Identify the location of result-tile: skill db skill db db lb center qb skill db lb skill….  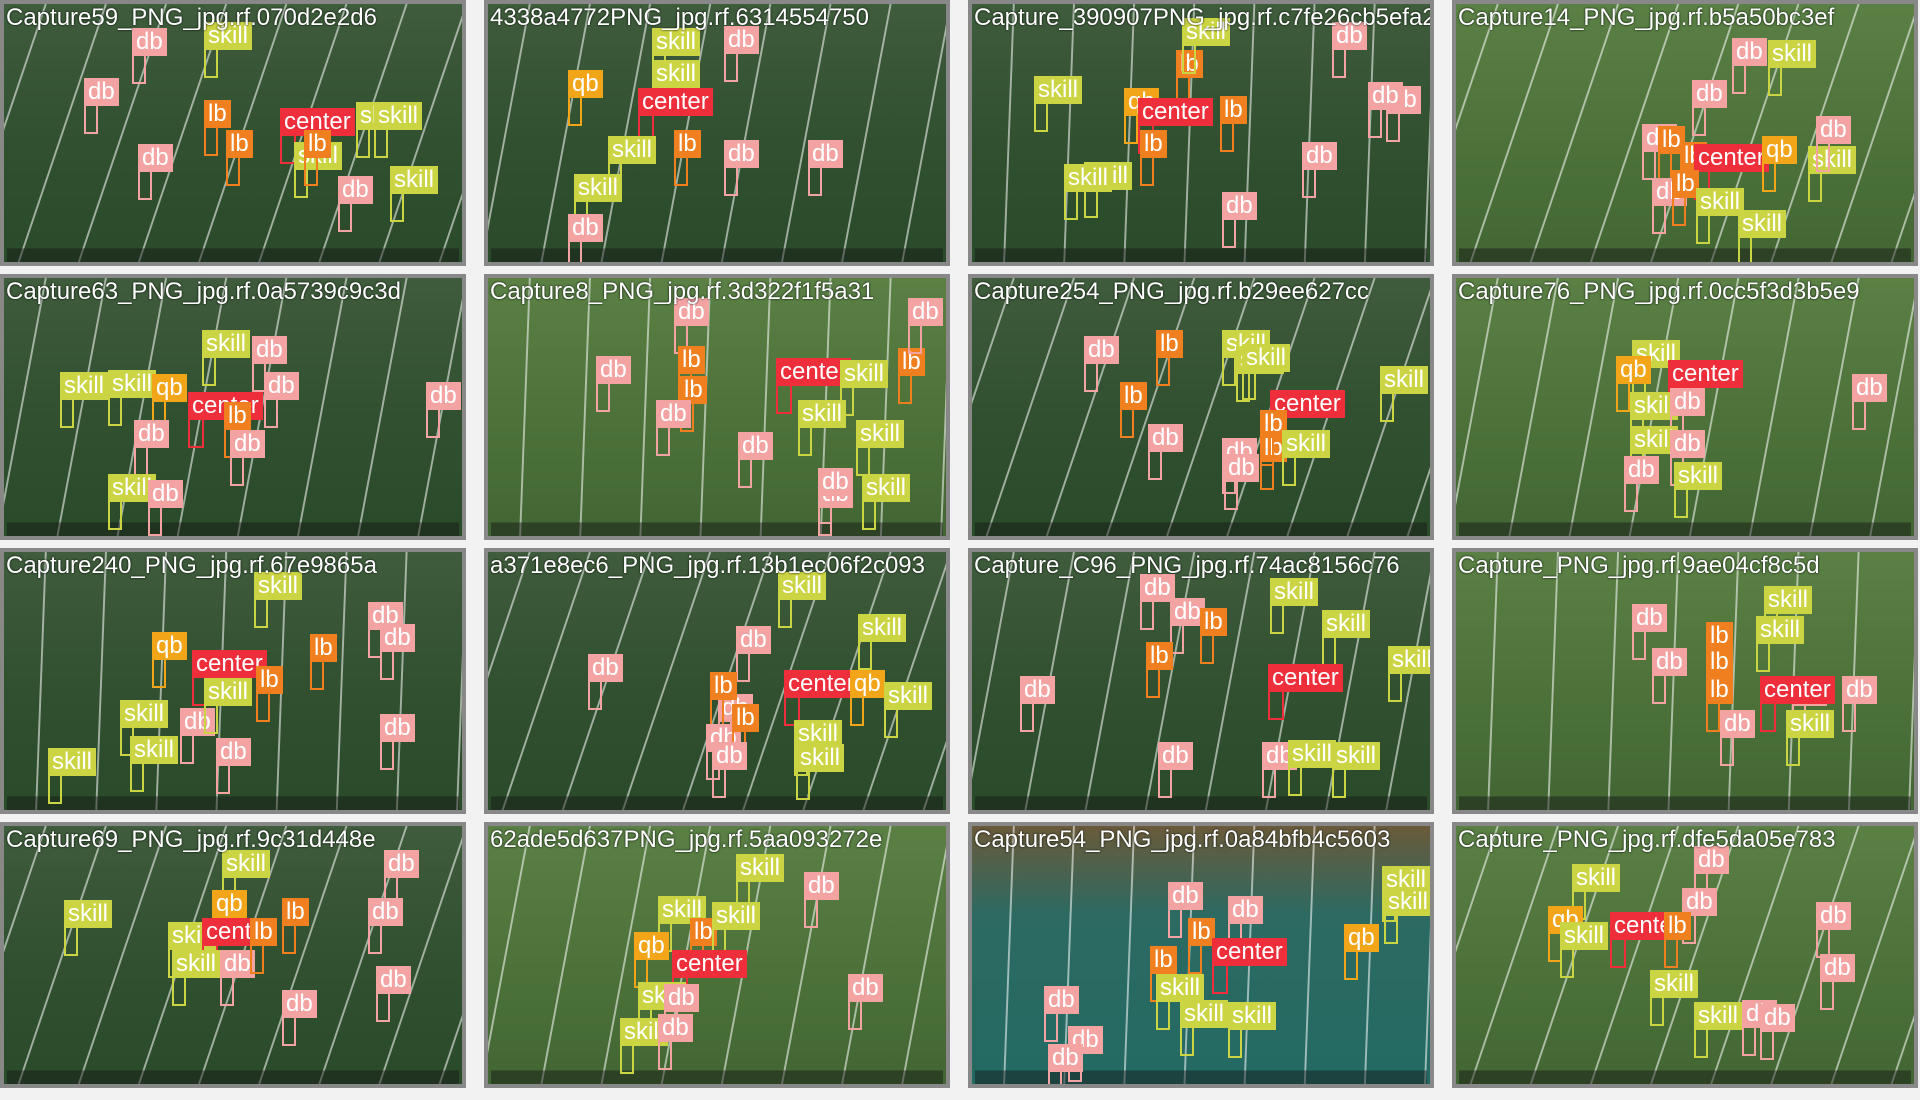
(1201, 955).